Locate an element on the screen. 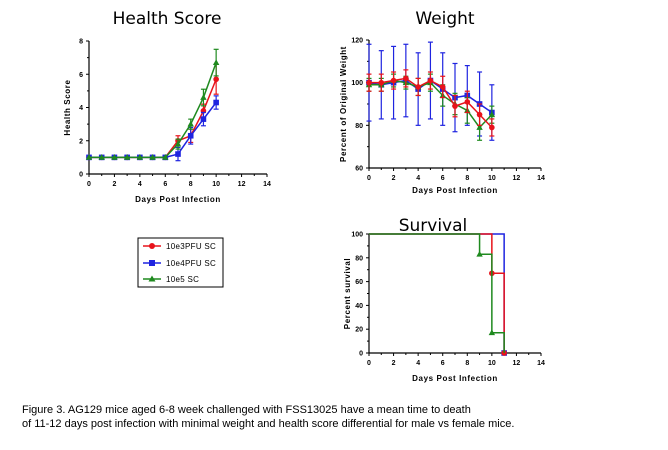  y-tick-label: 4 is located at coordinates (81, 108).